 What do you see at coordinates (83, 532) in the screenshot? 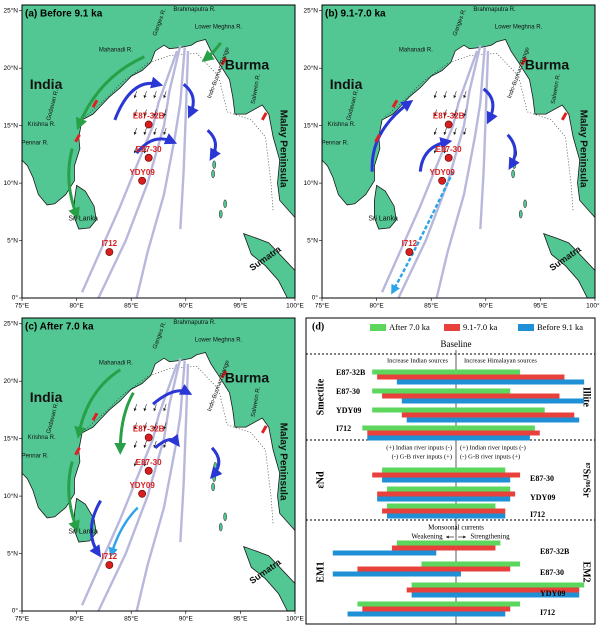
I see `place-label: Sri Lanka` at bounding box center [83, 532].